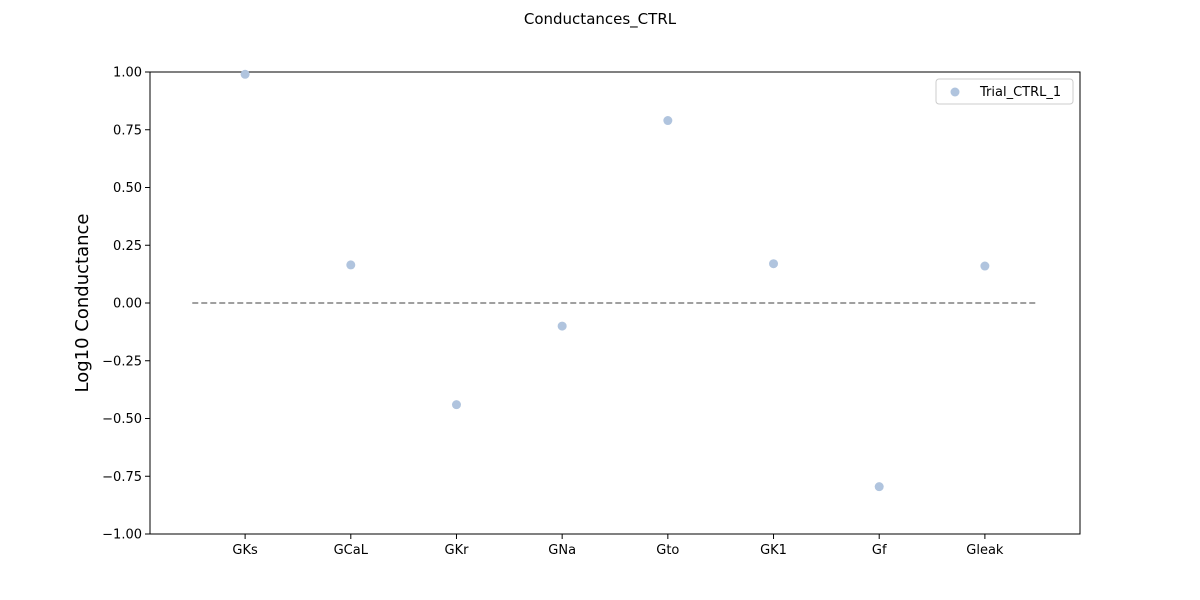  I want to click on y-tick-label: −1.00, so click(122, 535).